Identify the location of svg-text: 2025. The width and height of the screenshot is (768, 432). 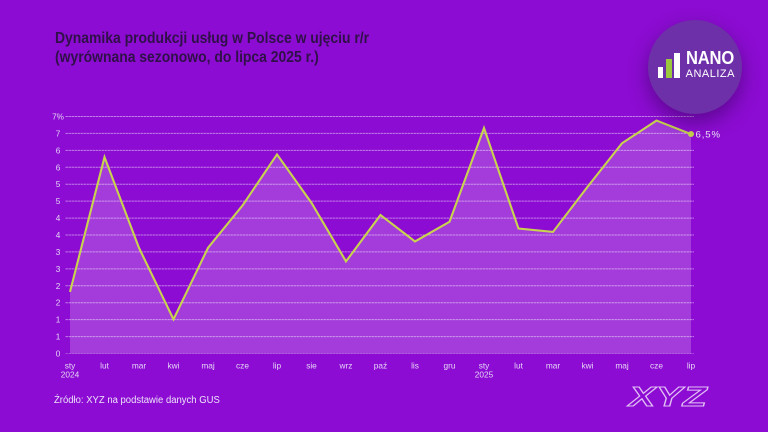
(484, 375).